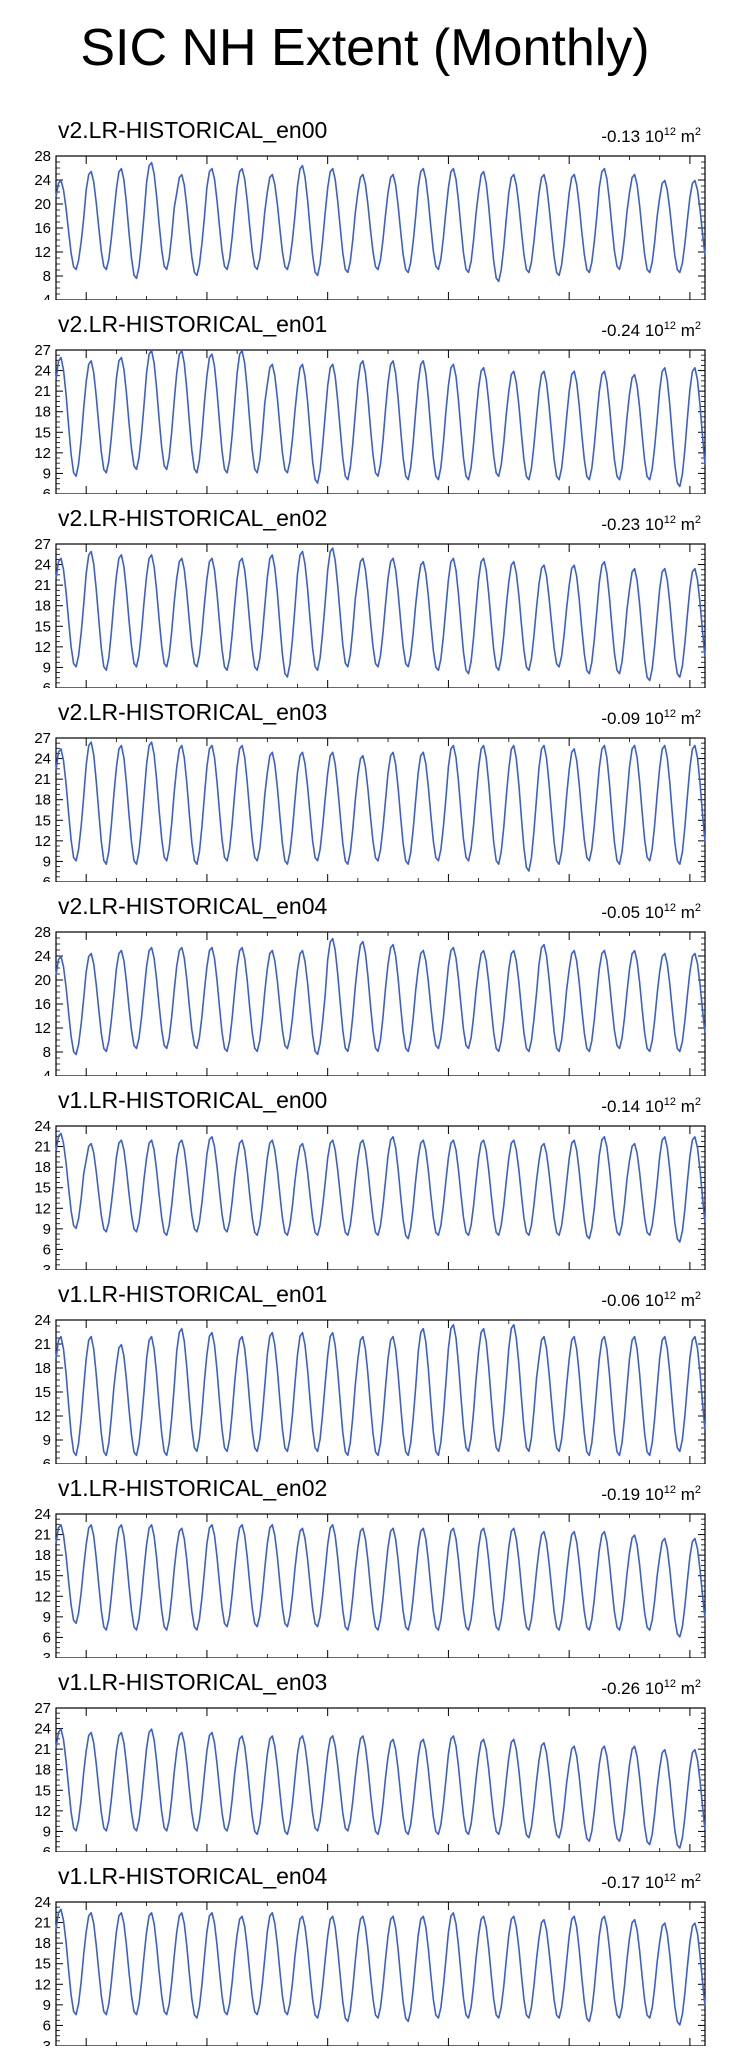 This screenshot has width=730, height=2072. Describe the element at coordinates (192, 518) in the screenshot. I see `panel-title: v2.LR-HISTORICAL_en02` at that location.